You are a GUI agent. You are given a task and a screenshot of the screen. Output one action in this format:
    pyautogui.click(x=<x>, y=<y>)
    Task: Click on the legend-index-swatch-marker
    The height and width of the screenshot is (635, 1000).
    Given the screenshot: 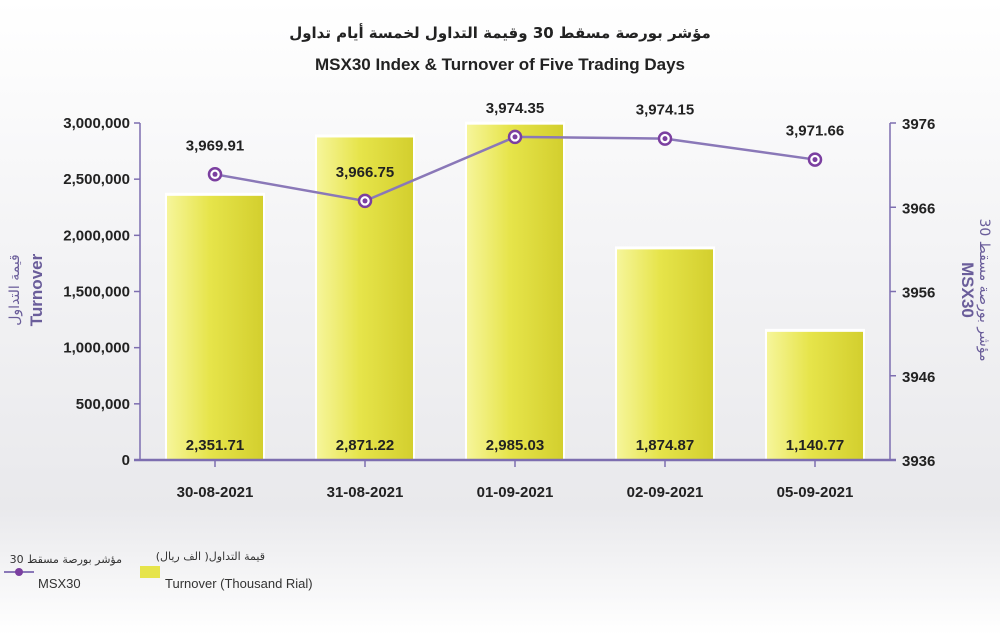 What is the action you would take?
    pyautogui.click(x=19, y=572)
    